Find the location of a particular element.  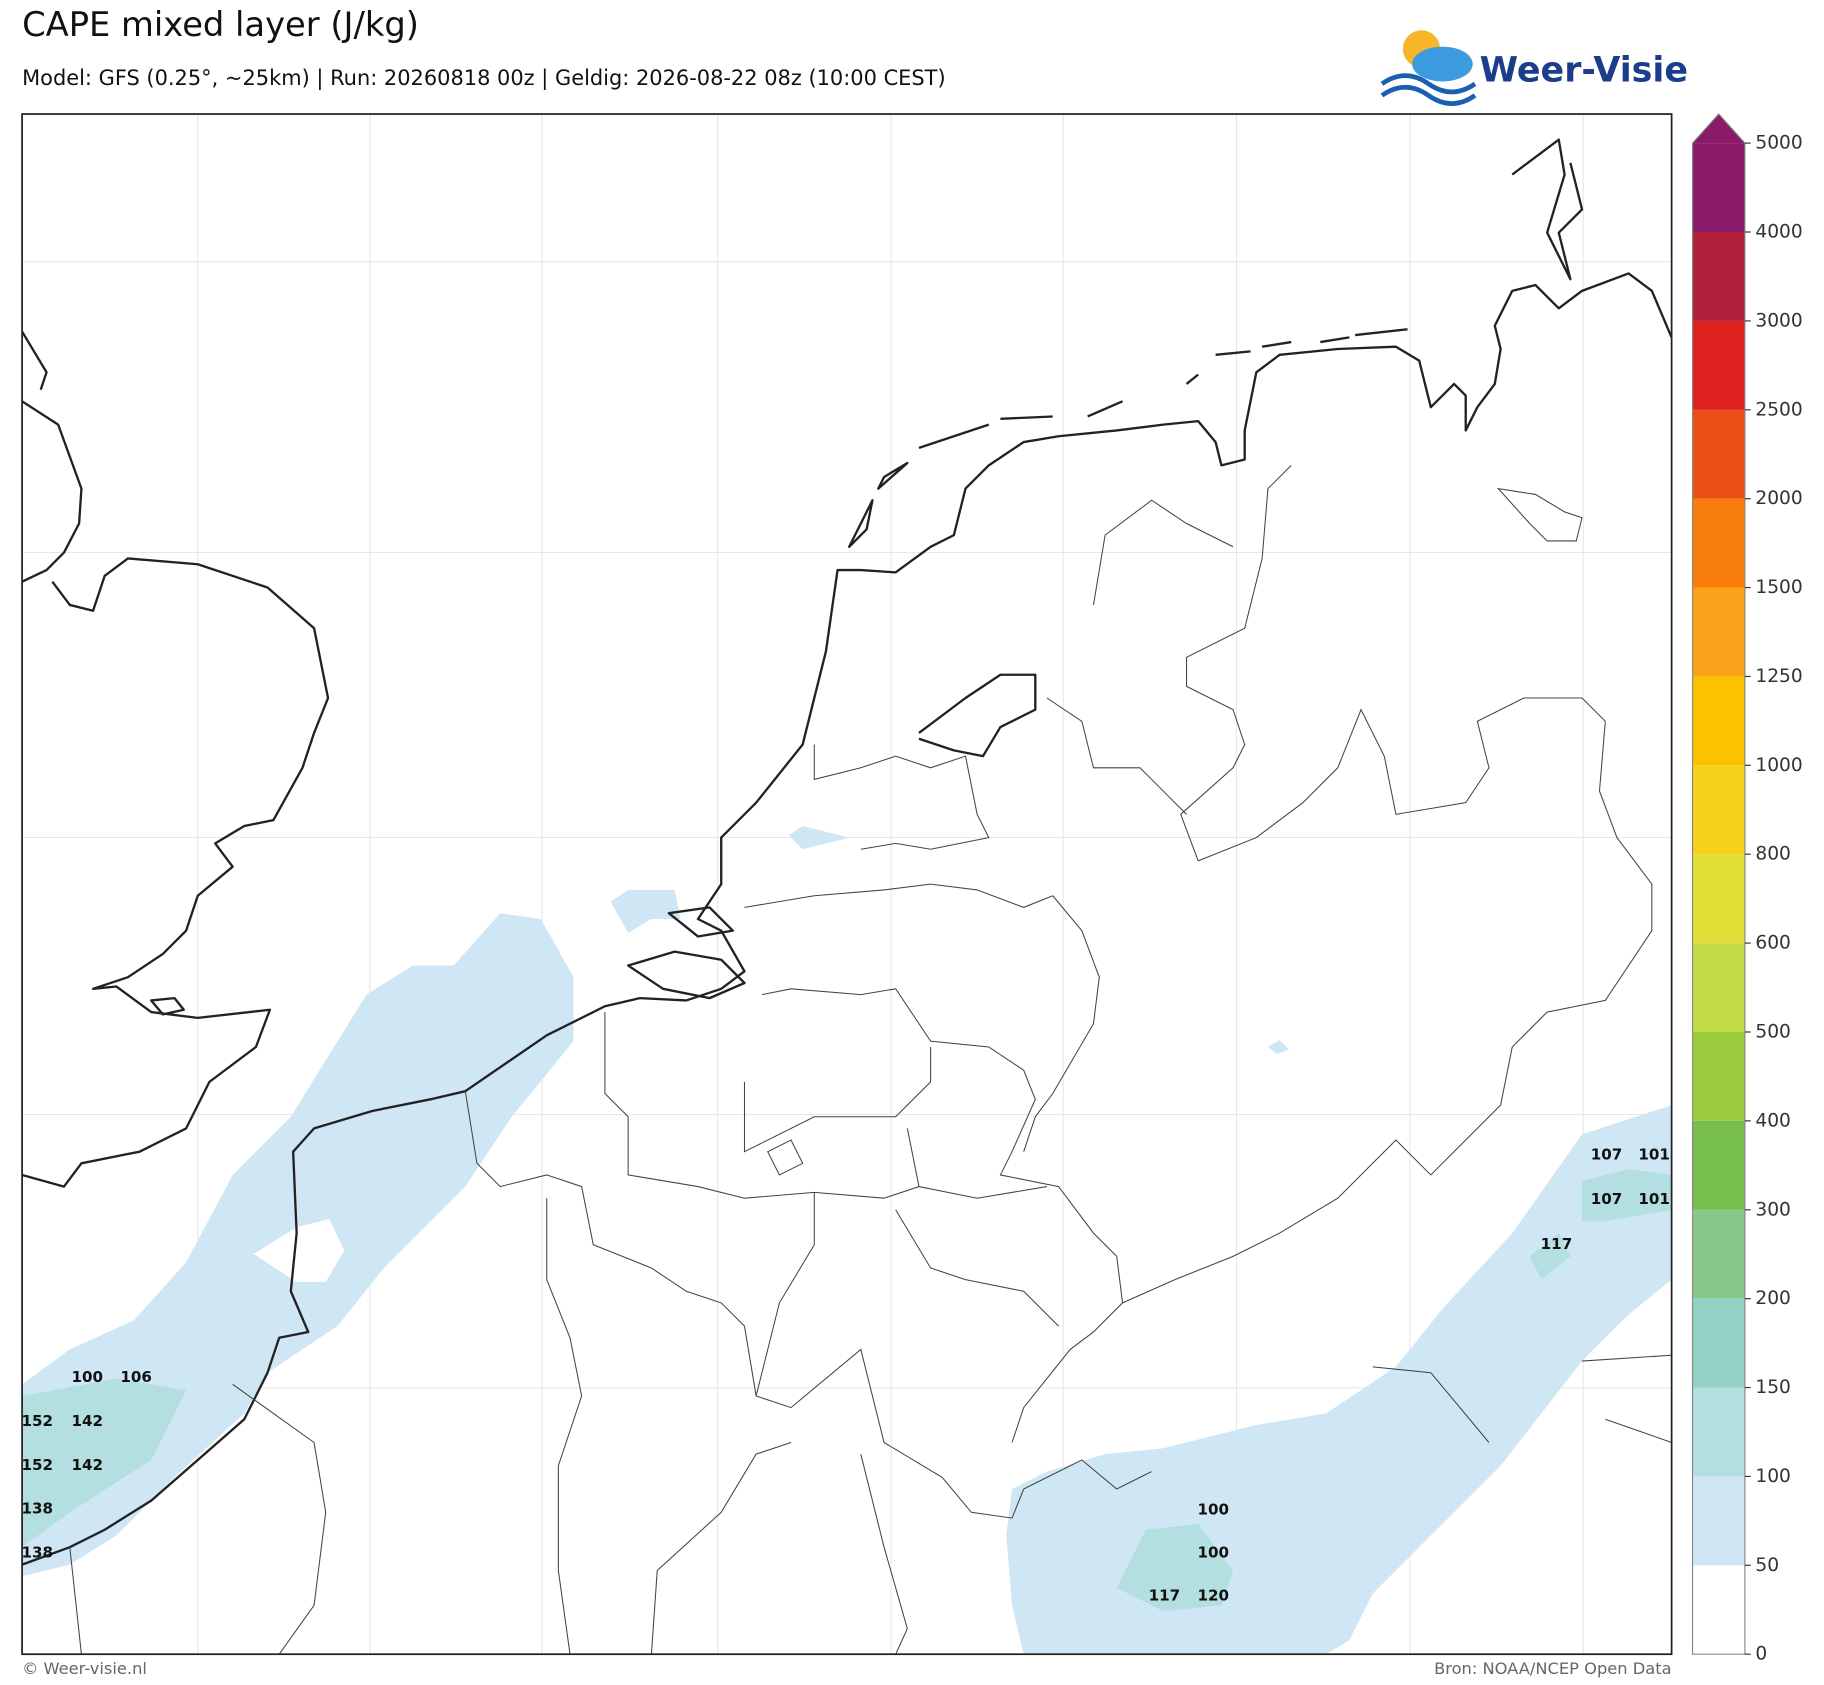

colorbar-tick-label: 150 is located at coordinates (1773, 1387).